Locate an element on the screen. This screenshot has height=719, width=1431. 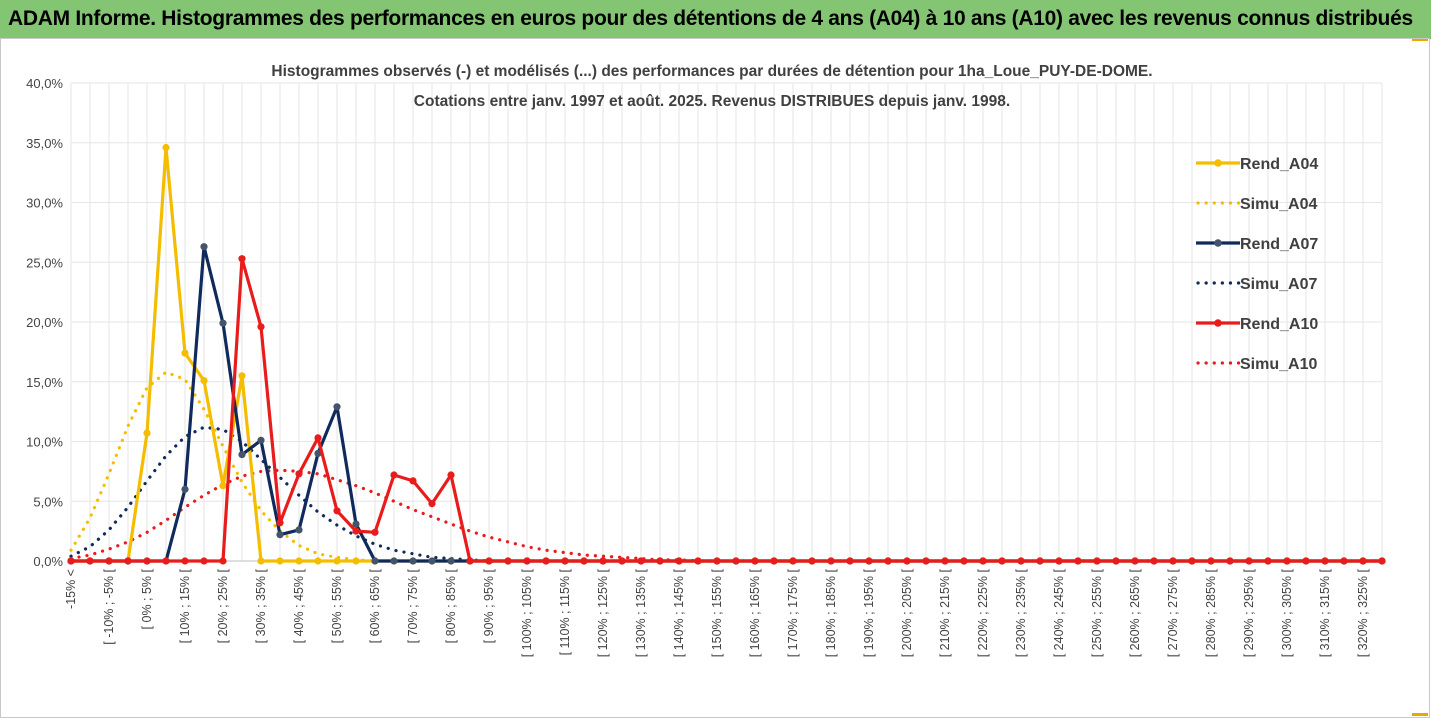
x-tick-label: [ 220% ; 225% [ is located at coordinates (983, 612).